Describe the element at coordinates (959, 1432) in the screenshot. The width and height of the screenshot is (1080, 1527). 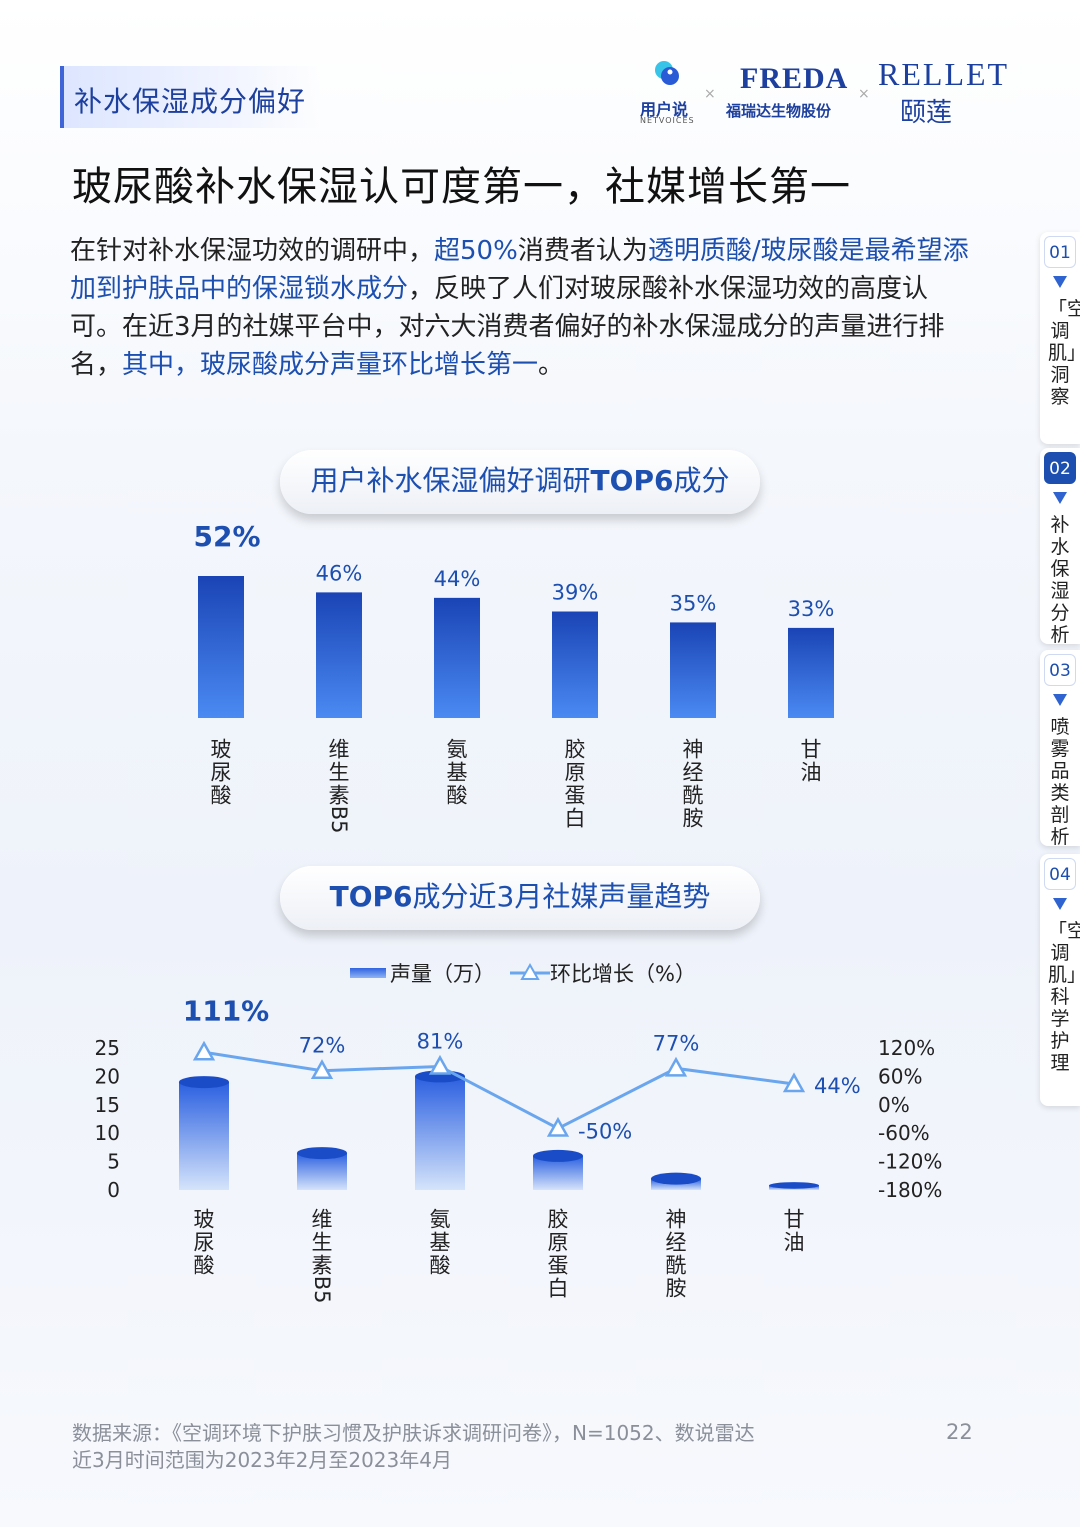
I see `page-number: 22` at that location.